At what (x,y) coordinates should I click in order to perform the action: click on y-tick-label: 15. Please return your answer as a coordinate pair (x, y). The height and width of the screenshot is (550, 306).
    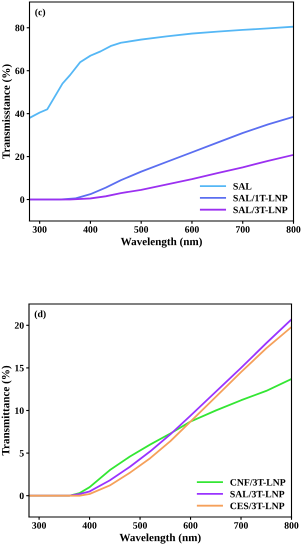
    Looking at the image, I should click on (19, 368).